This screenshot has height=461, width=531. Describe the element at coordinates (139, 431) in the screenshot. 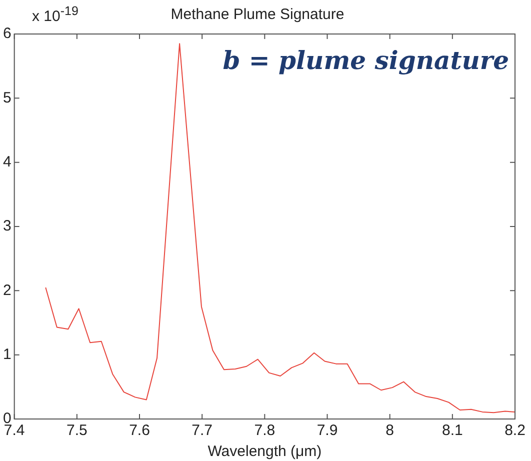

I see `x-tick-label: 7.6` at that location.